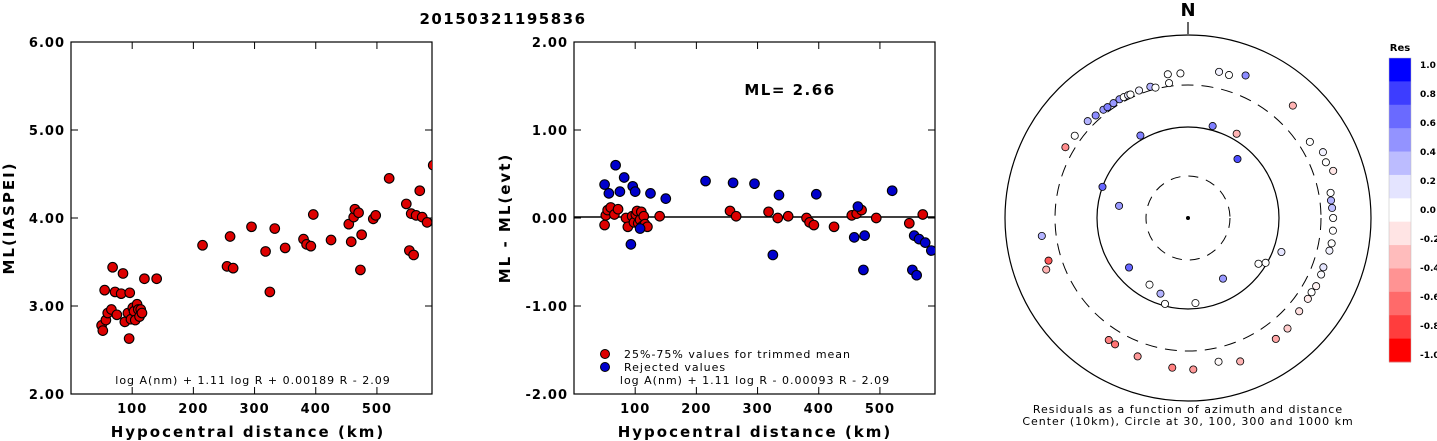 This screenshot has height=441, width=1437. Describe the element at coordinates (132, 409) in the screenshot. I see `ml-x-tick-label: 100` at that location.